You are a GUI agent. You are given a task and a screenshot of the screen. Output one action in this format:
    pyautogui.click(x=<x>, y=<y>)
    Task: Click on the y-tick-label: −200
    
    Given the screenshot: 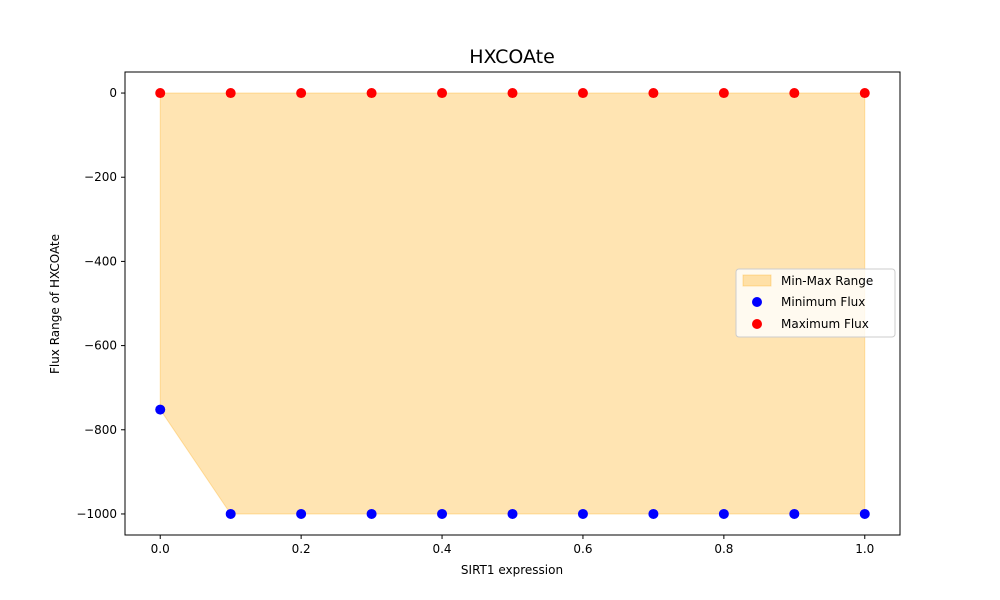 What is the action you would take?
    pyautogui.click(x=100, y=177)
    